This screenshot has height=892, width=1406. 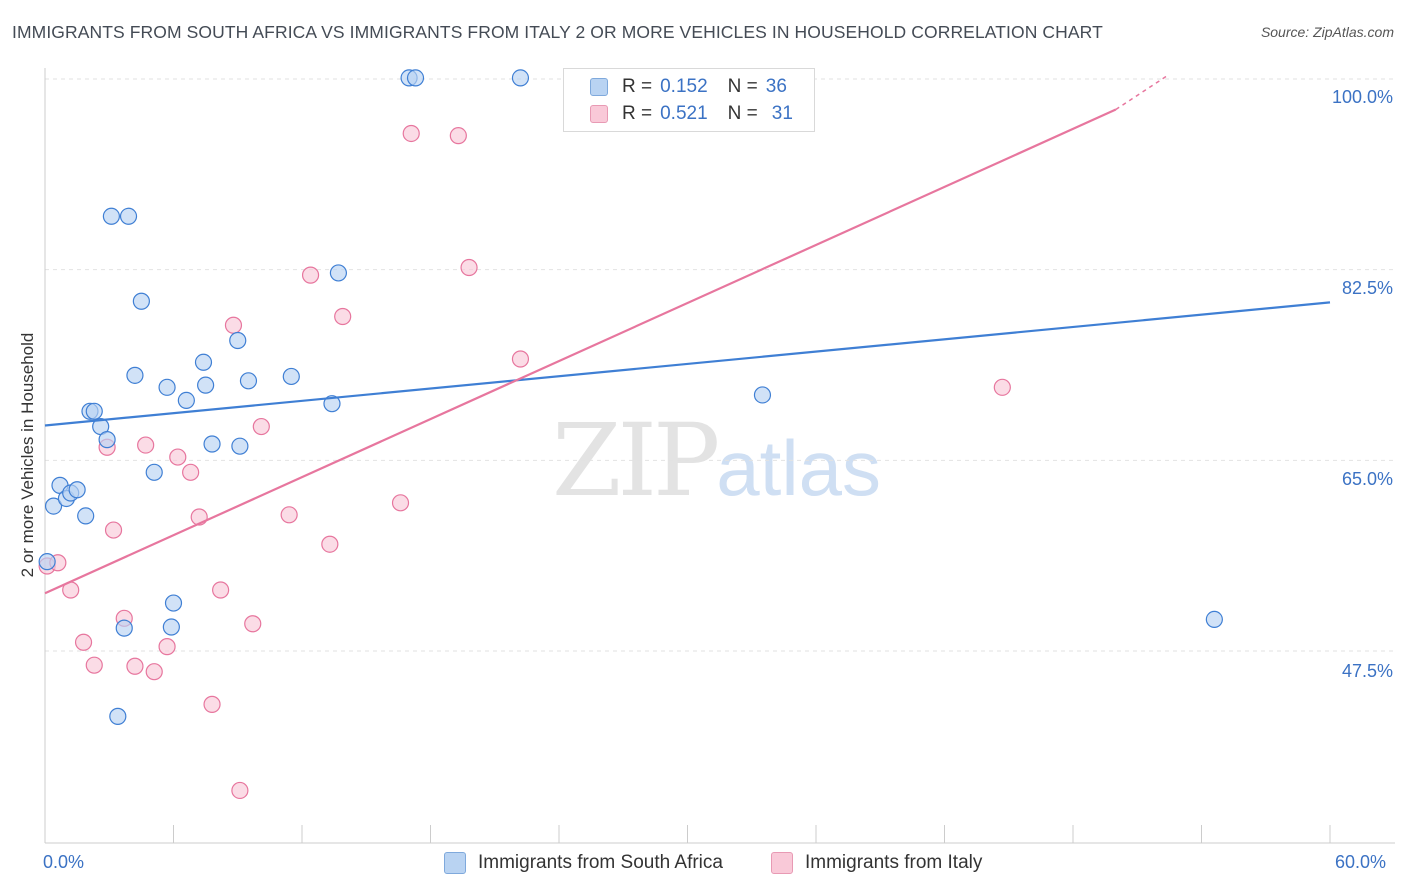 I want to click on legend-item-italy: Immigrants from Italy, so click(x=876, y=863).